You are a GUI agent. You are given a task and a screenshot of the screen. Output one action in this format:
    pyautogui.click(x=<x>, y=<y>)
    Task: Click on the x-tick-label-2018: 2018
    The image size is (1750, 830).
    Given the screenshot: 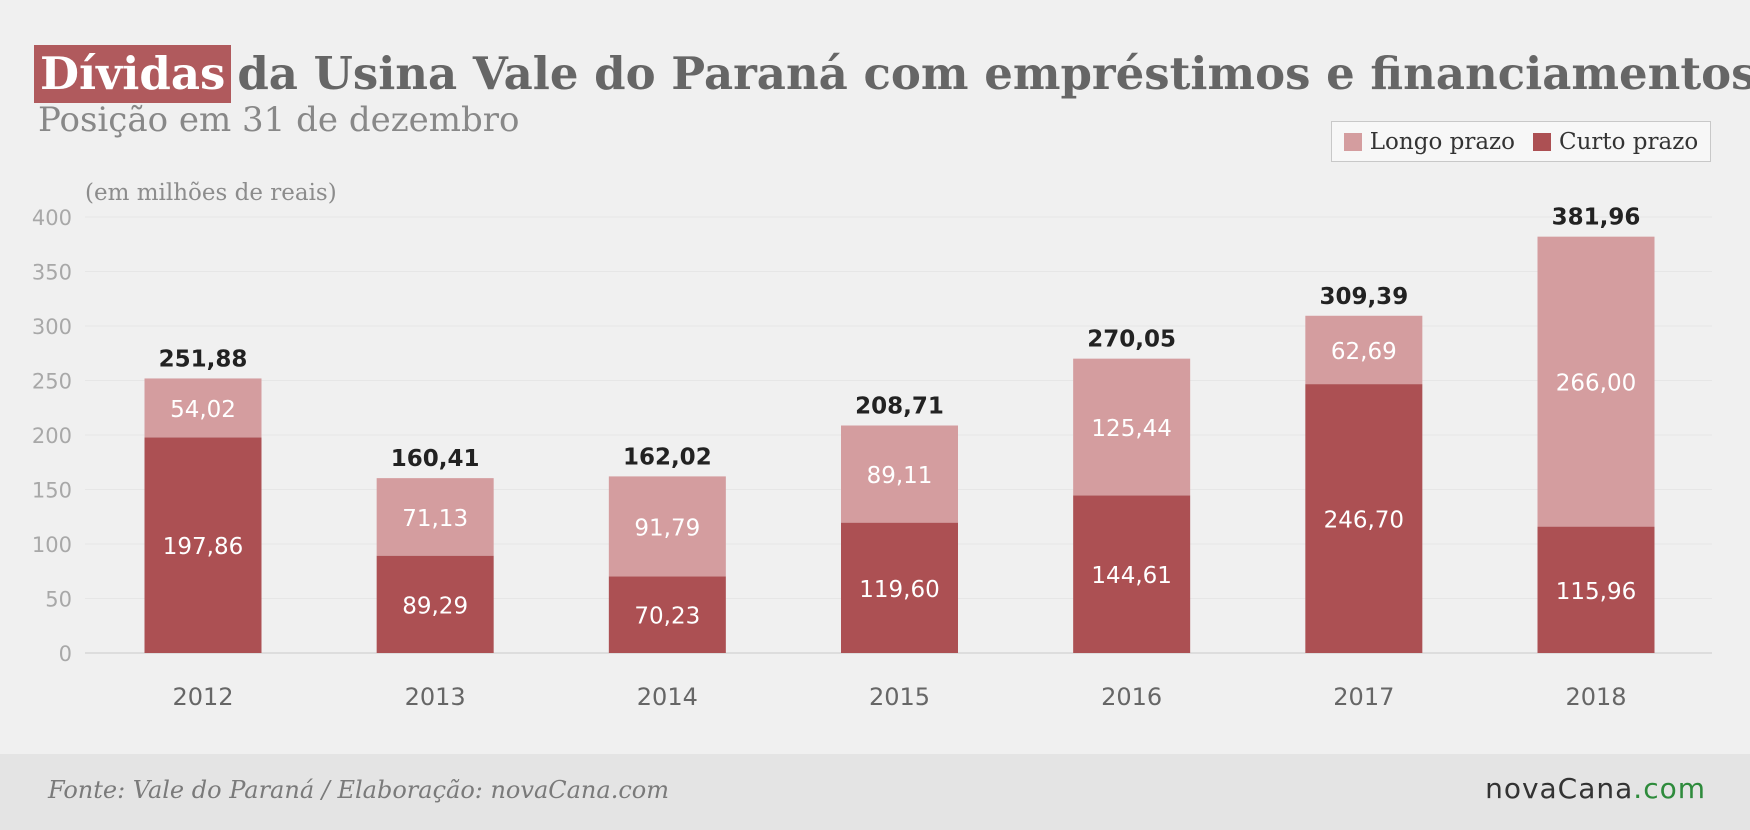 What is the action you would take?
    pyautogui.click(x=1595, y=697)
    